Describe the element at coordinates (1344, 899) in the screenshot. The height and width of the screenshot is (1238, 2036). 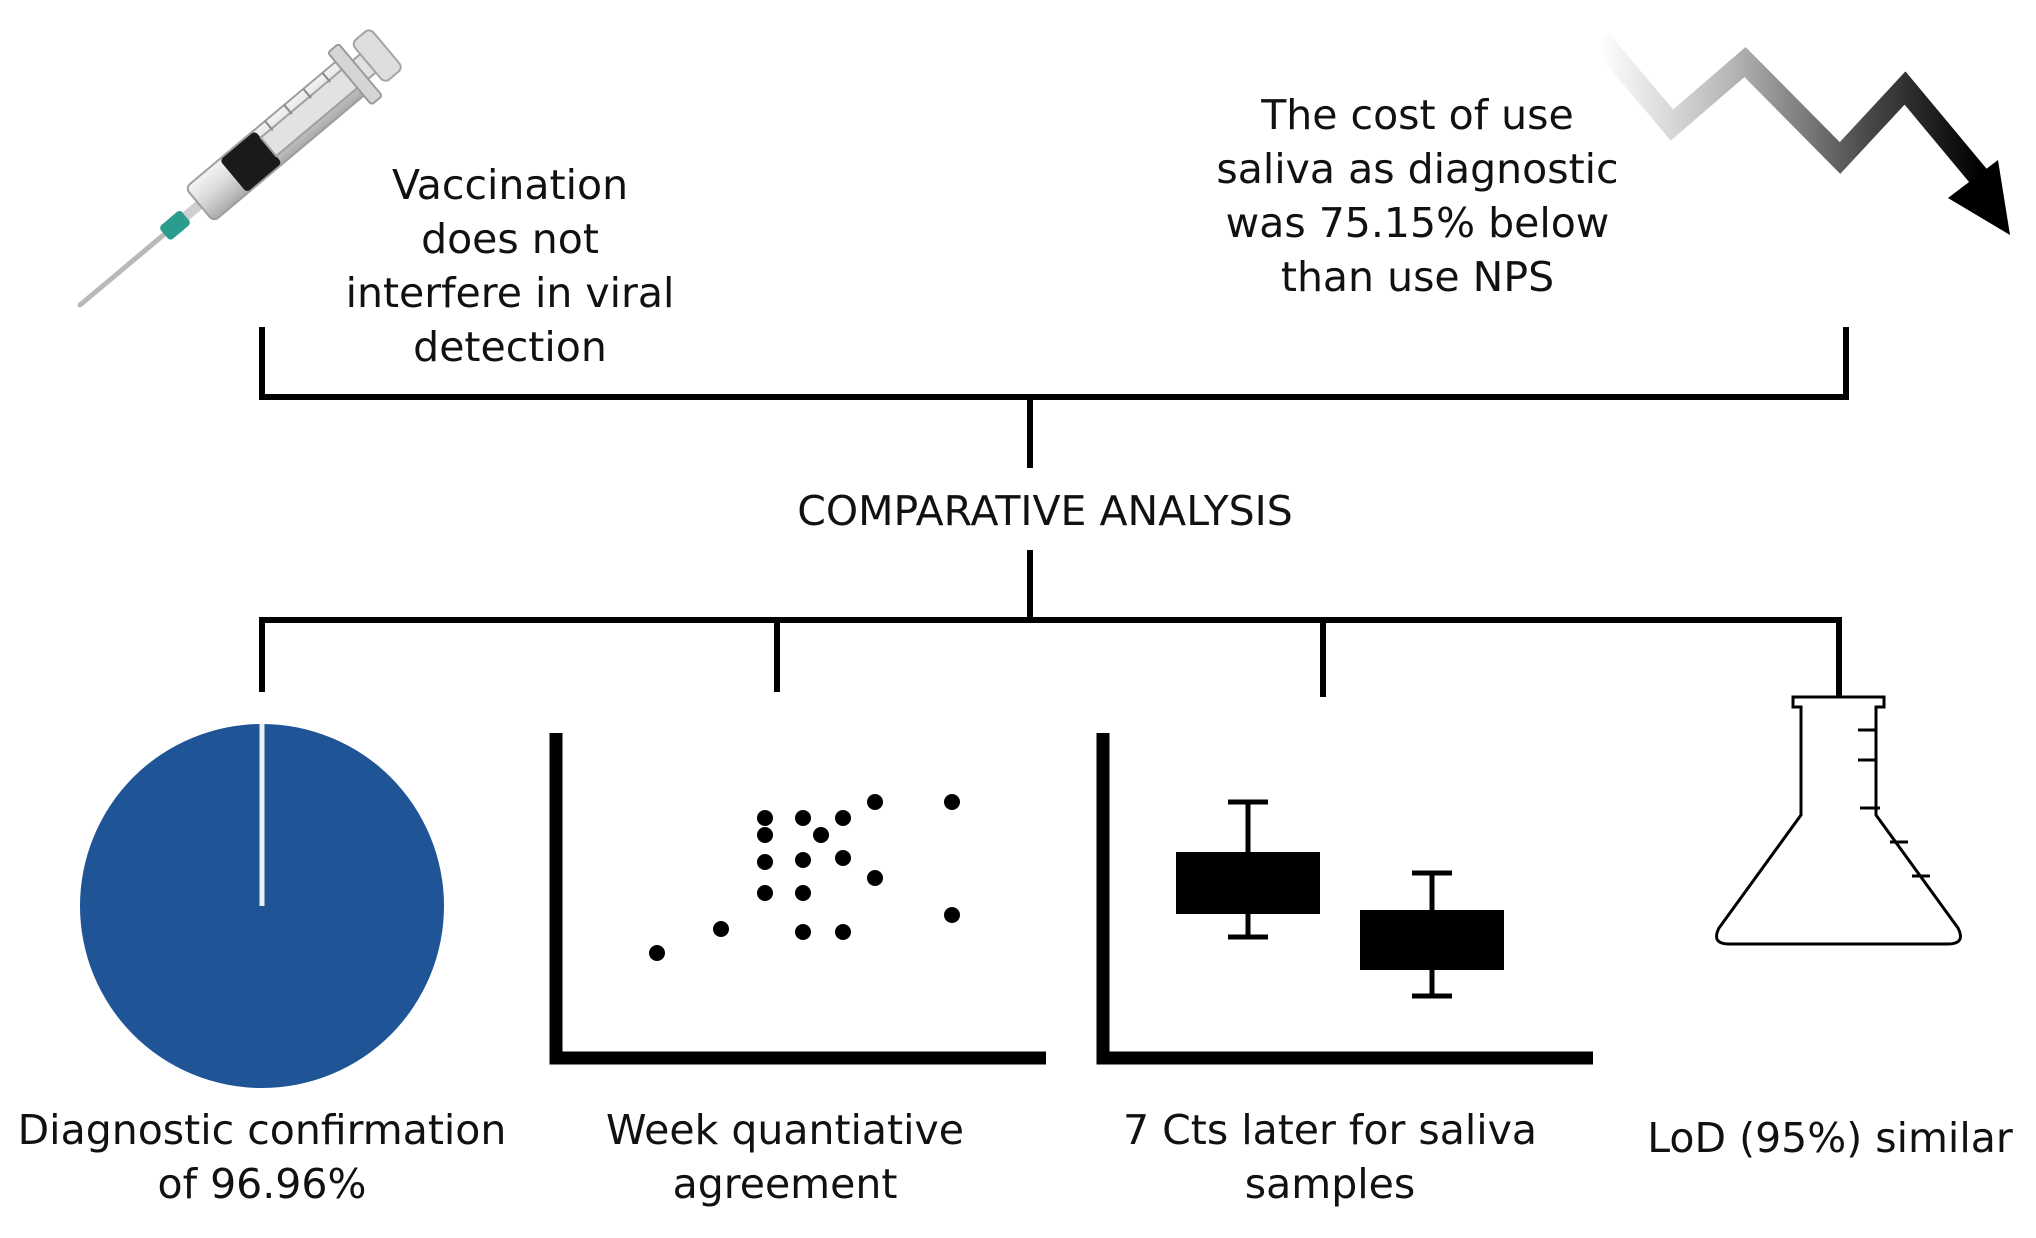
I see `box-plot-icon` at that location.